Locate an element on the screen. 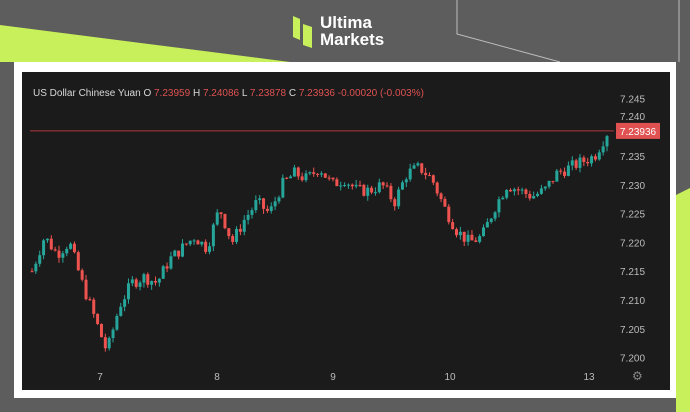 The image size is (690, 412). last-price-badge is located at coordinates (638, 130).